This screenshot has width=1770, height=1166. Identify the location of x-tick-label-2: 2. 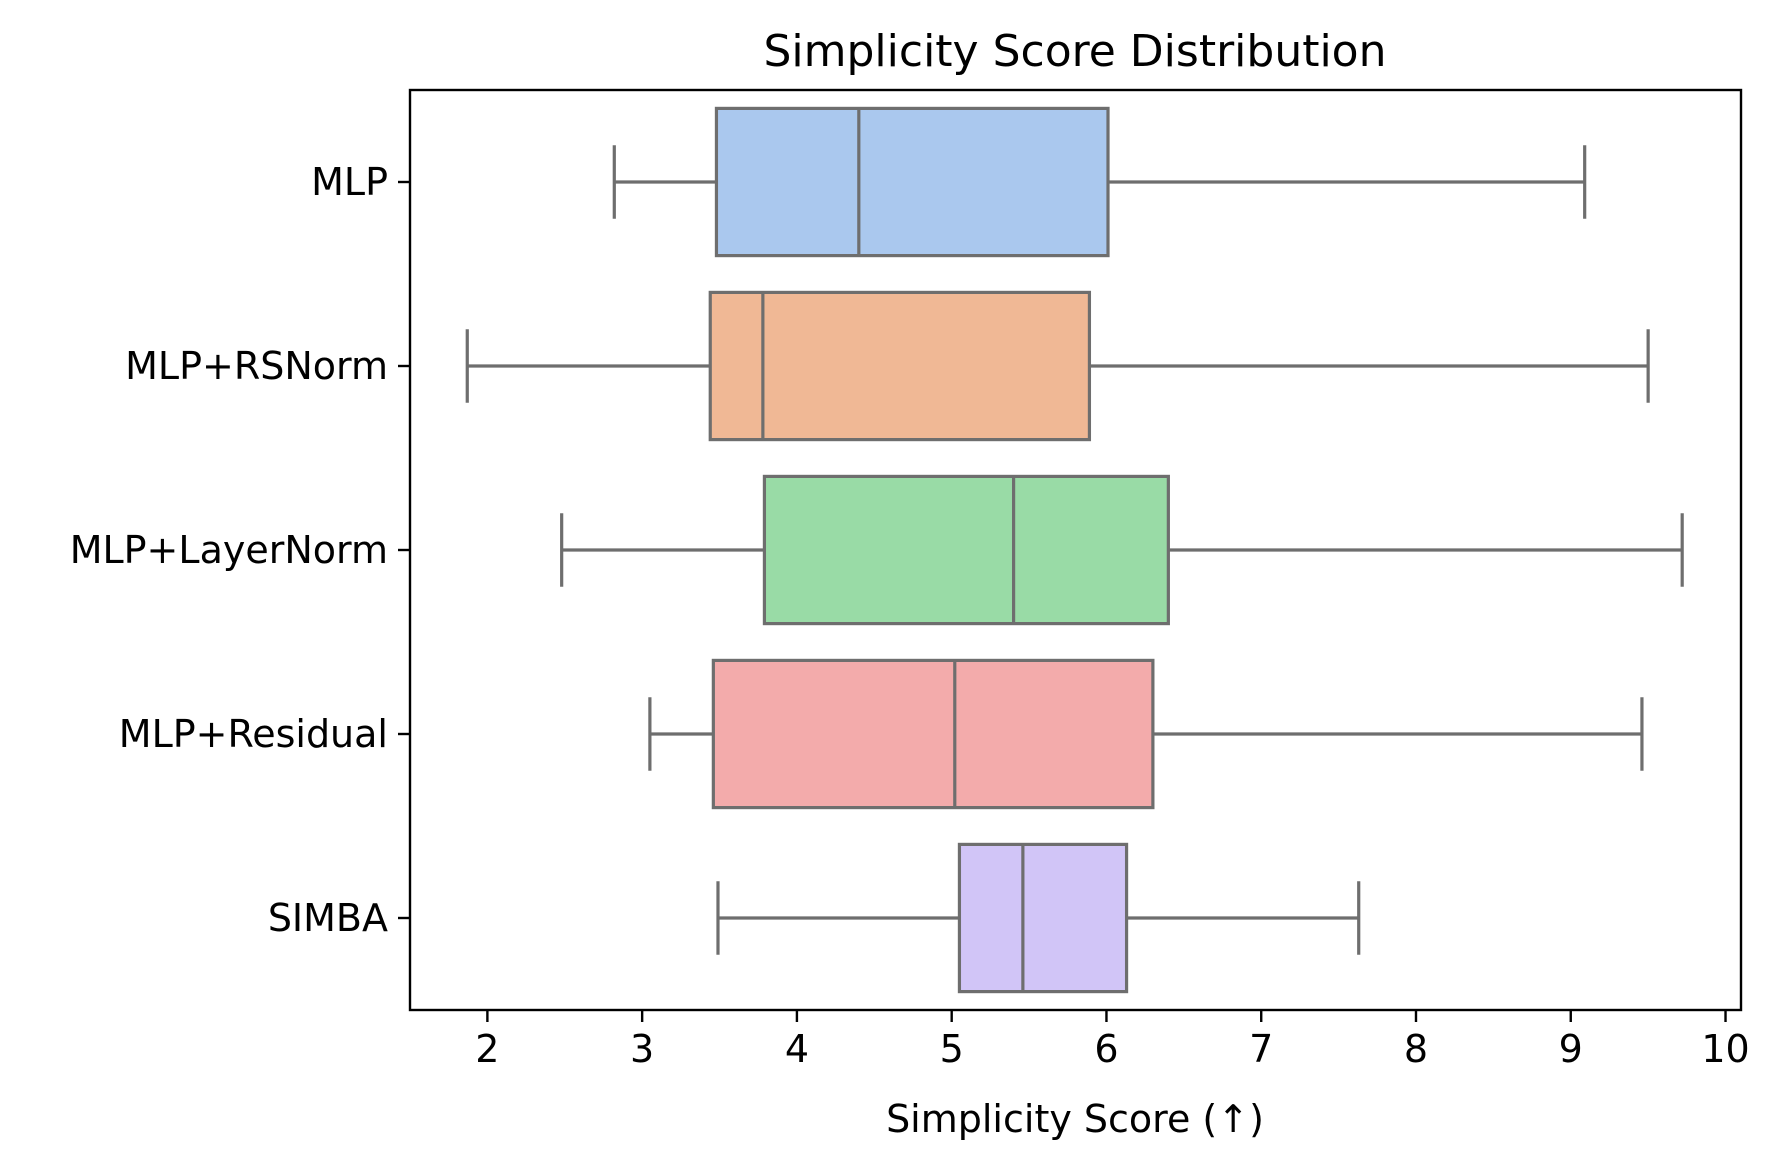
(487, 1049).